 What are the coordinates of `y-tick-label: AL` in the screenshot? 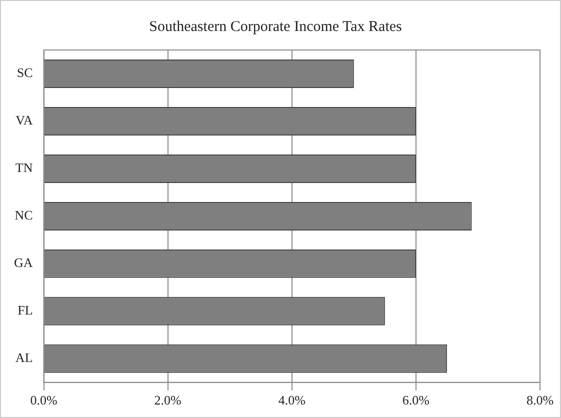 It's located at (24, 358).